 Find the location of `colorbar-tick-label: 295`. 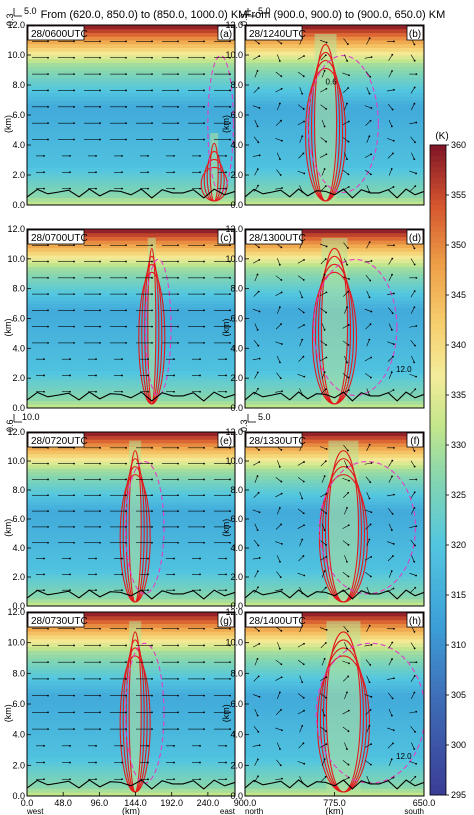

colorbar-tick-label: 295 is located at coordinates (458, 795).